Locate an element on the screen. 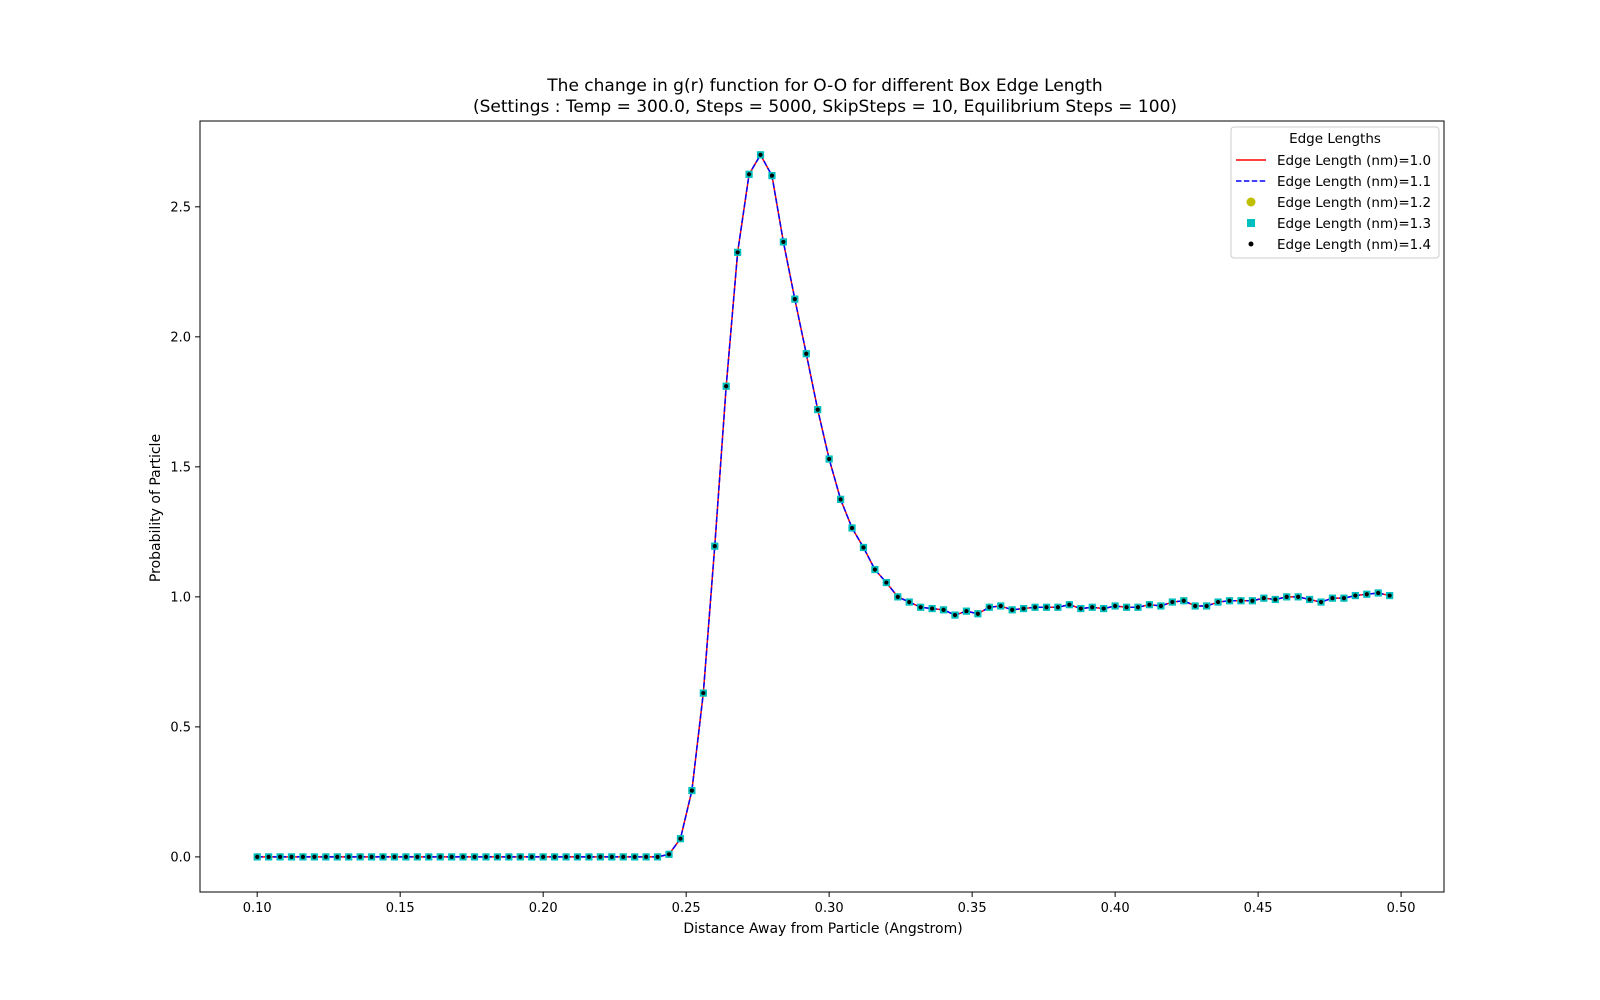  y-axis-label: Probability of Particle is located at coordinates (156, 508).